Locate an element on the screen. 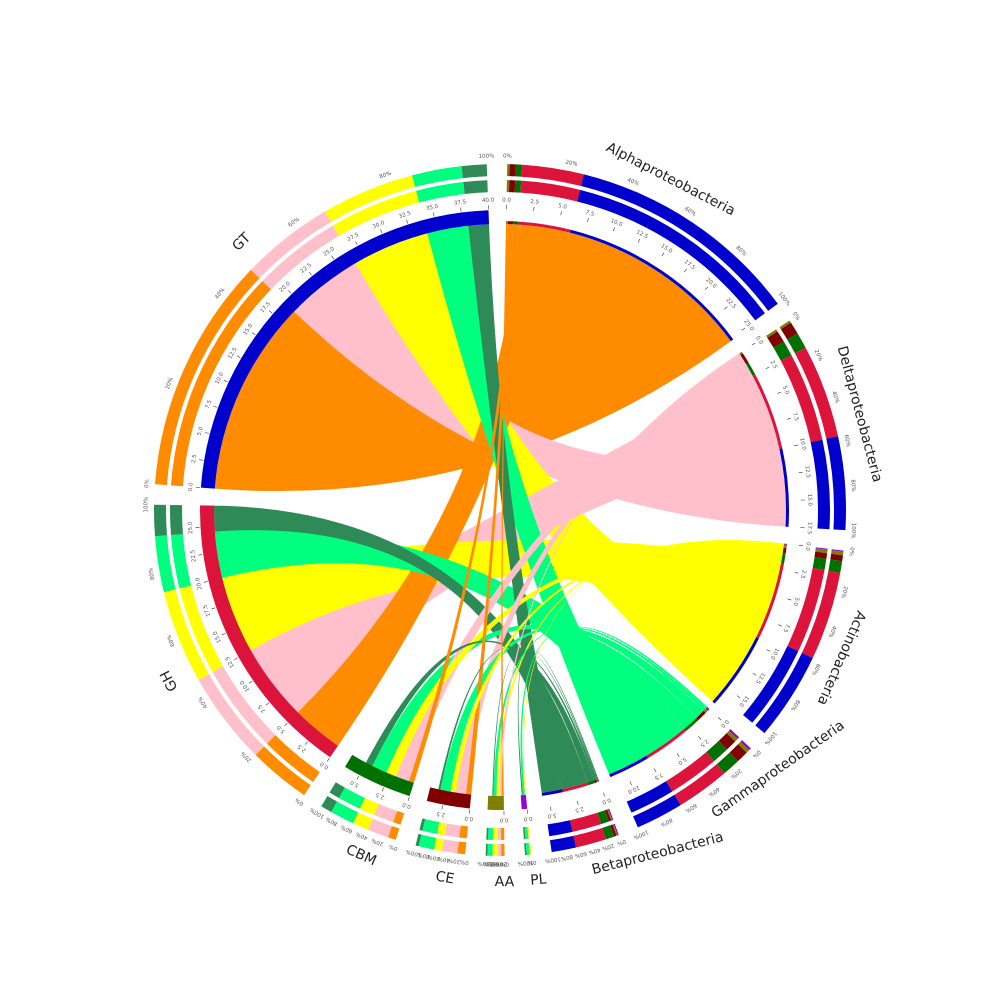 The height and width of the screenshot is (1000, 1000). sector-stripe-alphaproteobacteria-gh is located at coordinates (544, 227).